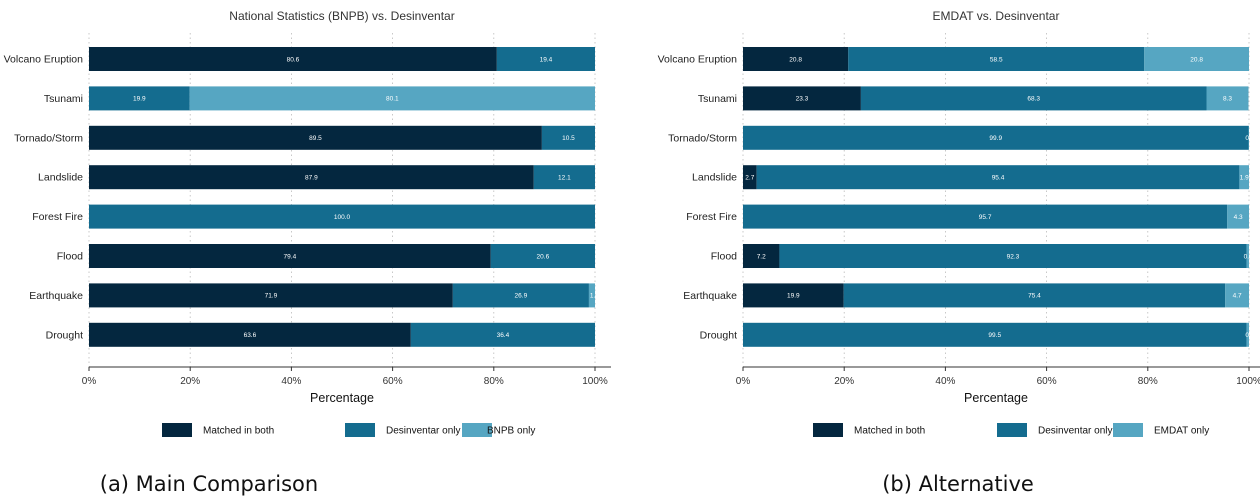  I want to click on legend-label: EMDAT only, so click(1181, 431).